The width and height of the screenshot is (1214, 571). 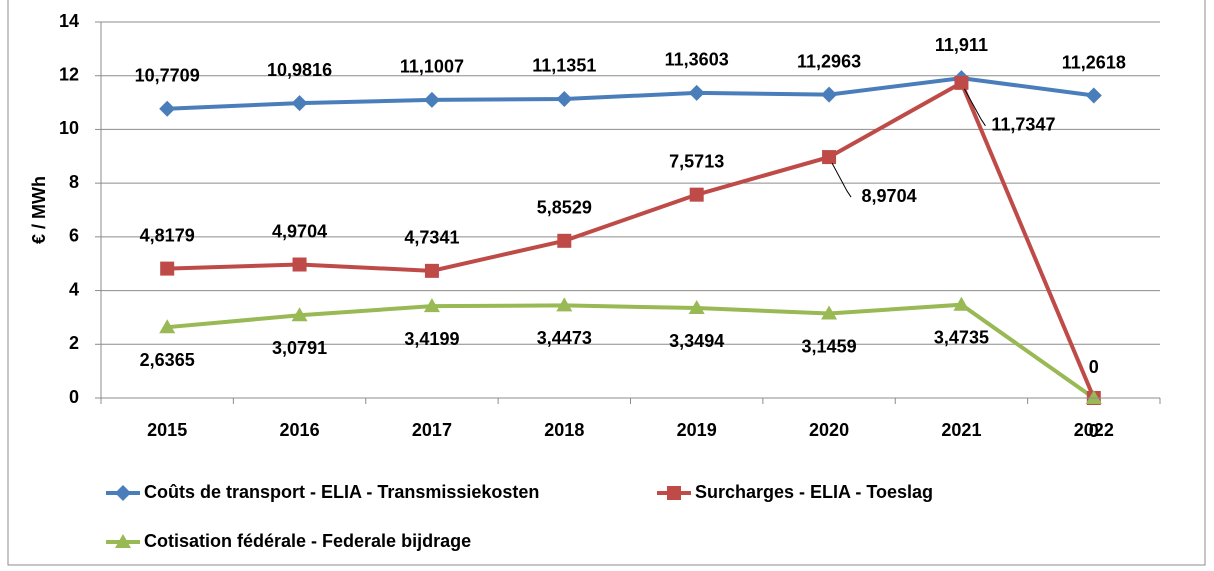 What do you see at coordinates (829, 430) in the screenshot?
I see `x-tick-label: 2020` at bounding box center [829, 430].